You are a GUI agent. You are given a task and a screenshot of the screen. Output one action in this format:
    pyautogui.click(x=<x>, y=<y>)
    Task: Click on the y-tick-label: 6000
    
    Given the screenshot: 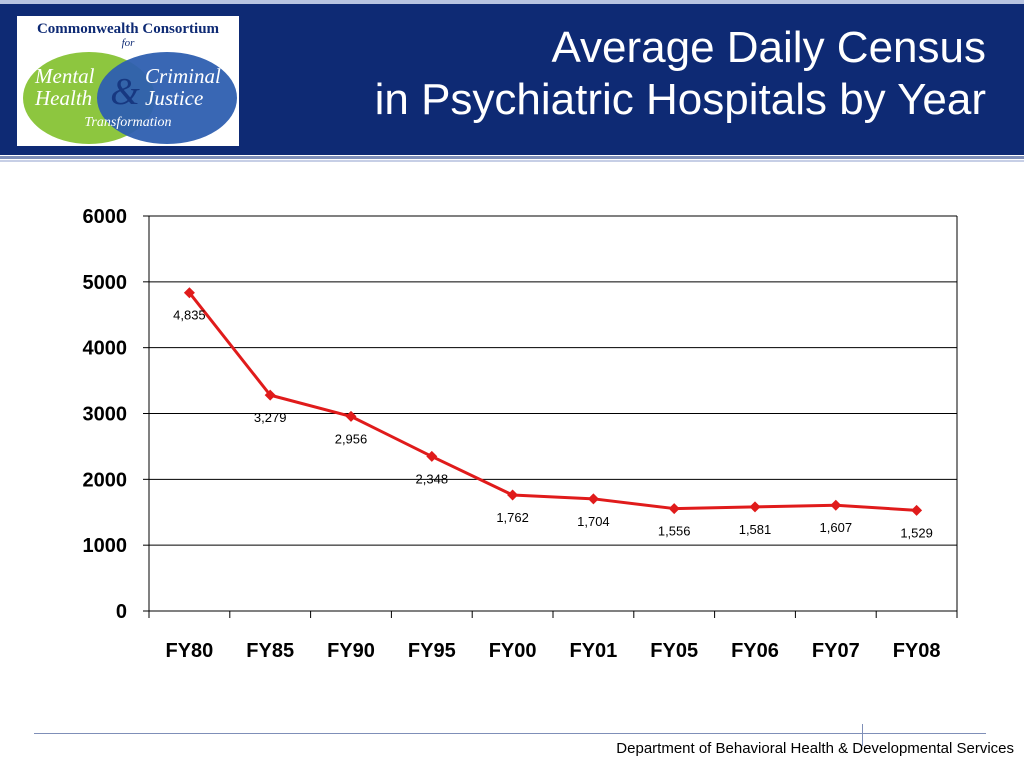 What is the action you would take?
    pyautogui.click(x=105, y=217)
    